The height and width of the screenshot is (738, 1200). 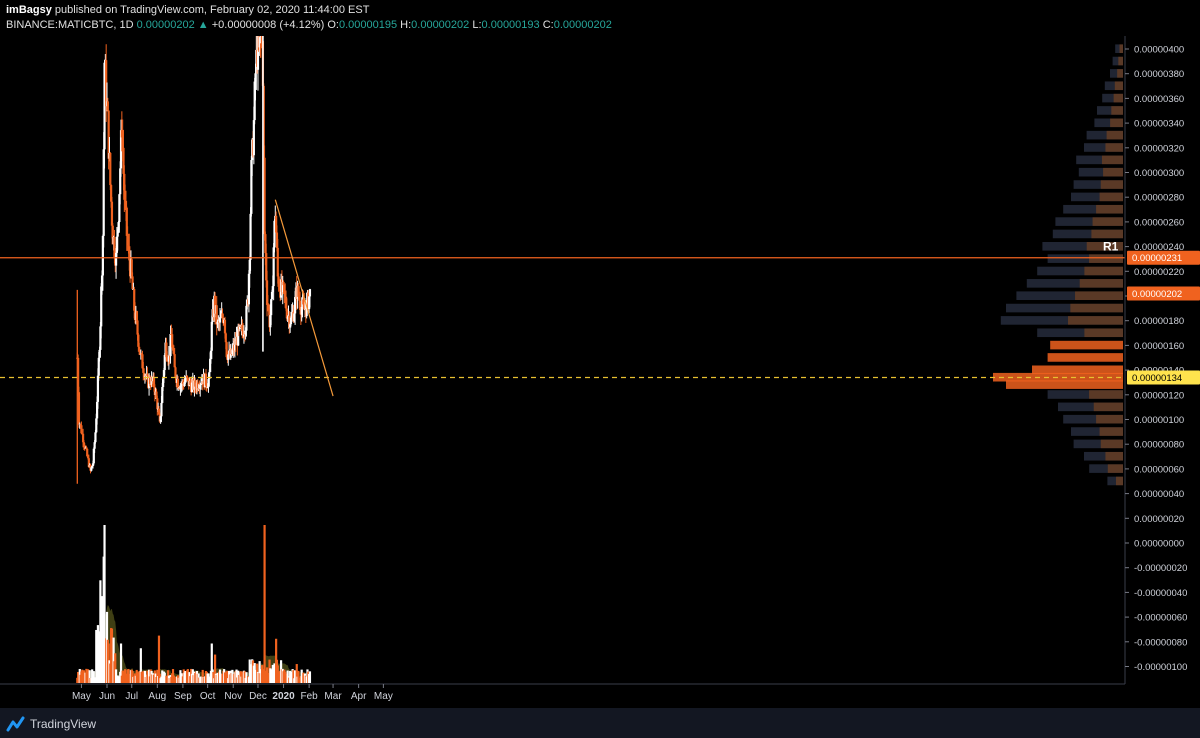 I want to click on price-tick-label: 0.00000260, so click(x=1159, y=222).